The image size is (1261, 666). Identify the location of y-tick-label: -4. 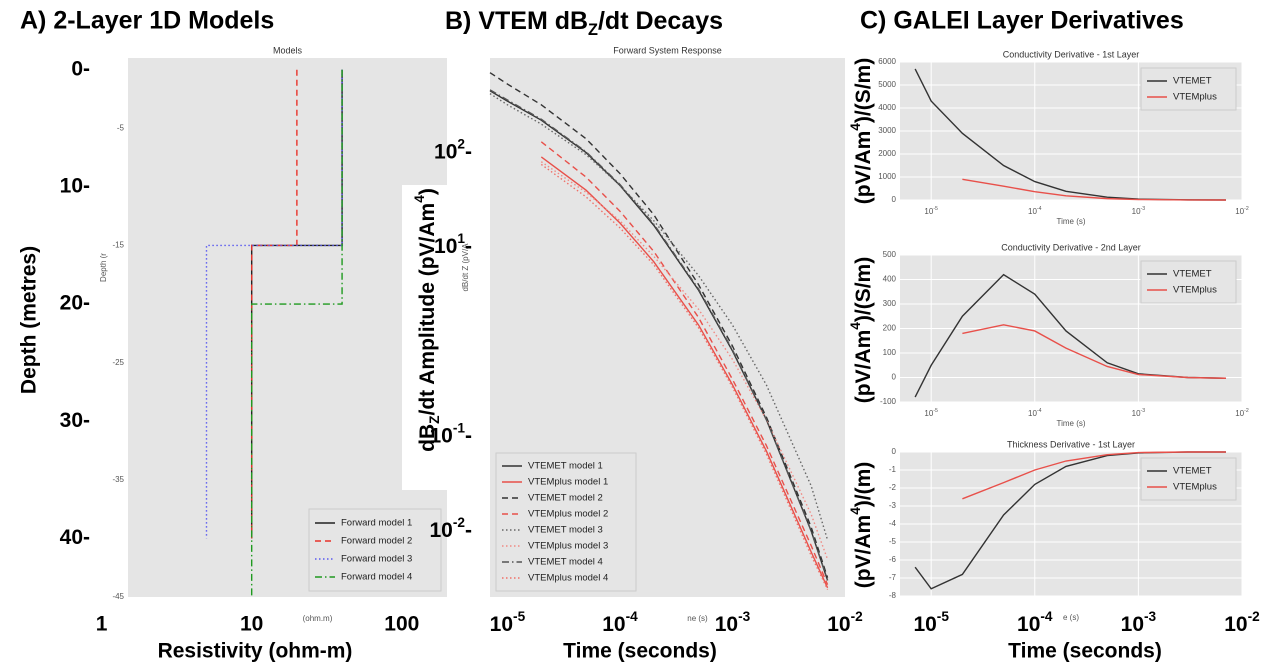
(893, 523).